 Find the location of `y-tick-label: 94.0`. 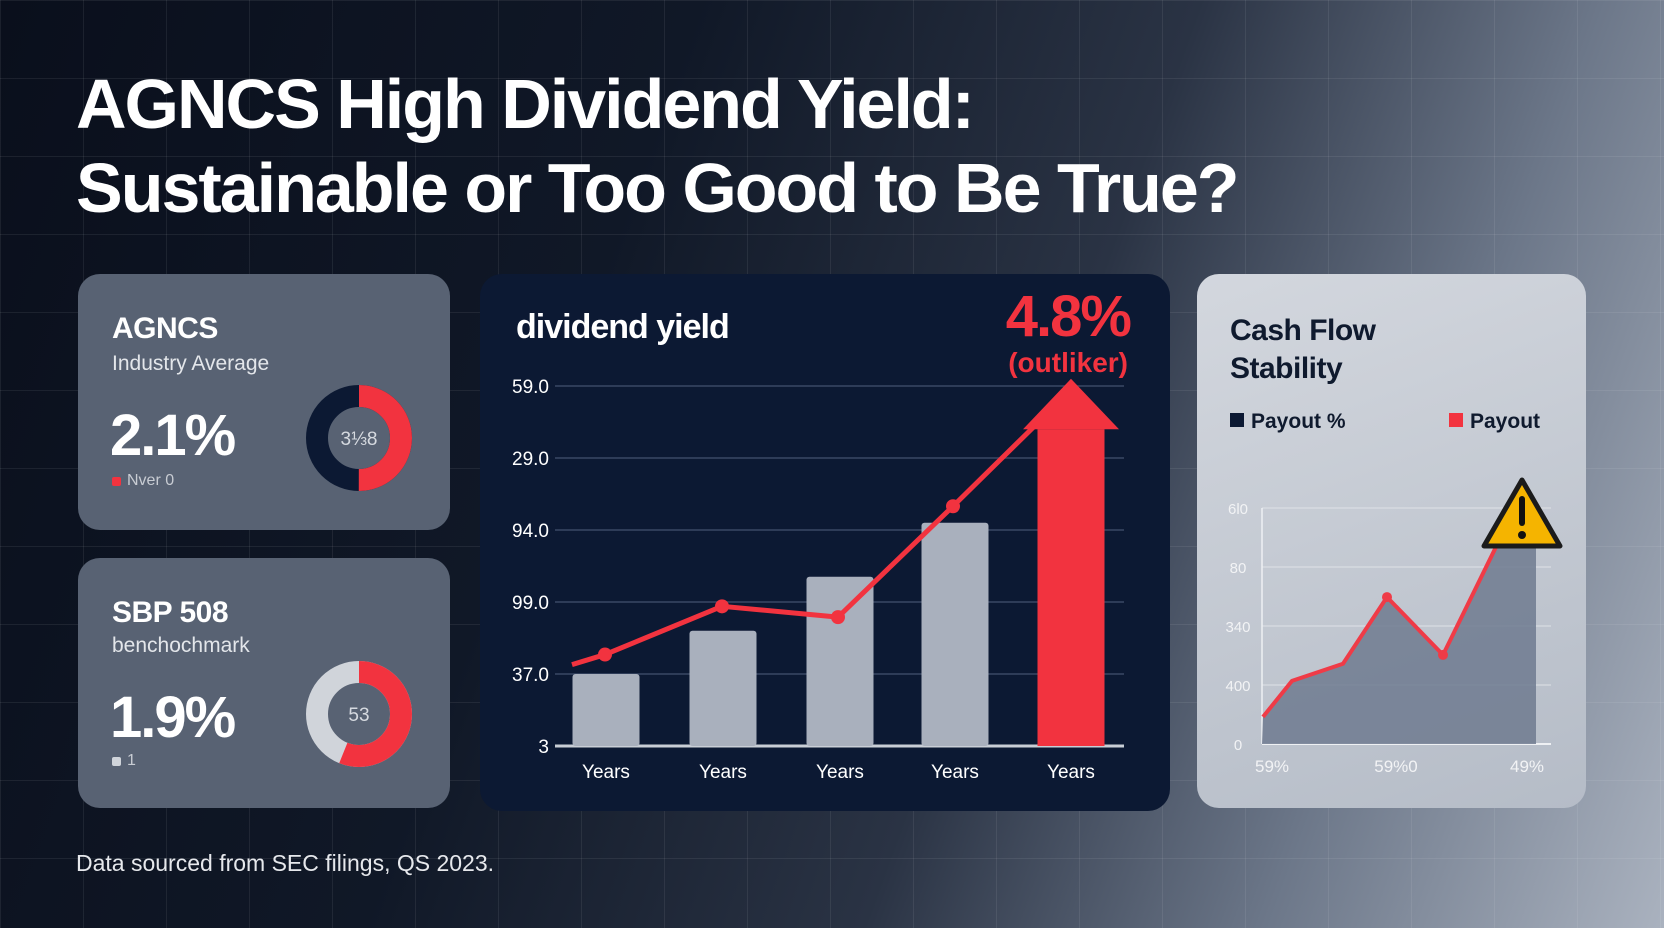

y-tick-label: 94.0 is located at coordinates (530, 531).